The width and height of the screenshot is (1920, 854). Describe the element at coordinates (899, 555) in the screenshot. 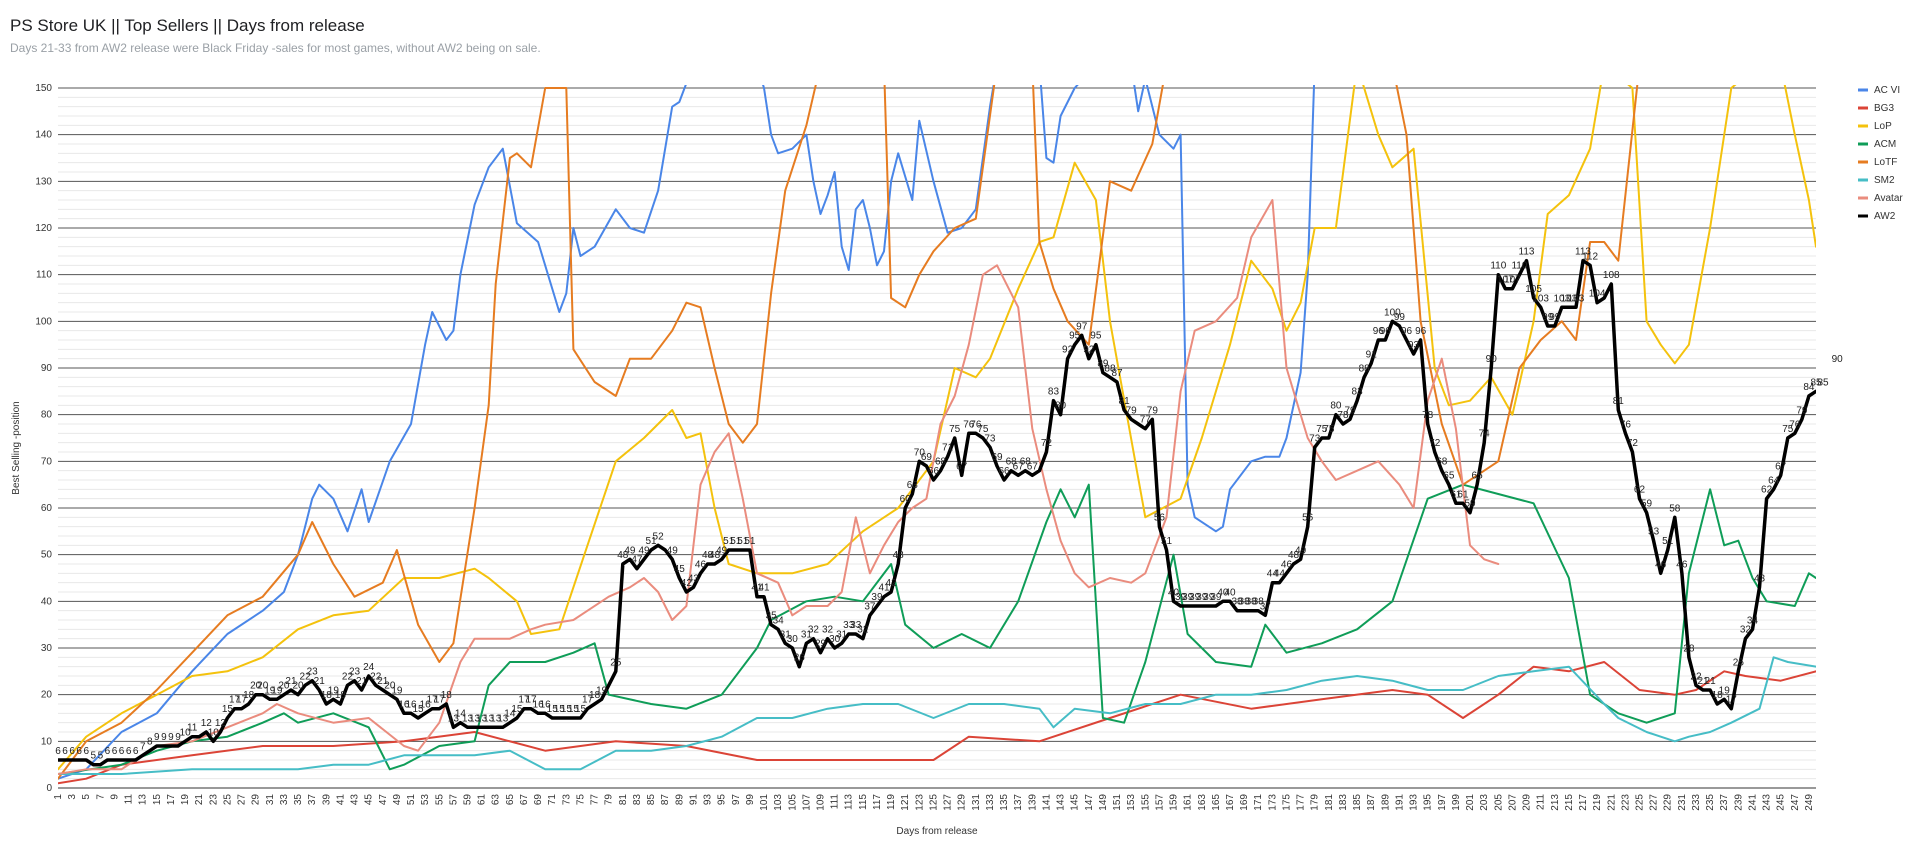

I see `data-label: 48` at that location.